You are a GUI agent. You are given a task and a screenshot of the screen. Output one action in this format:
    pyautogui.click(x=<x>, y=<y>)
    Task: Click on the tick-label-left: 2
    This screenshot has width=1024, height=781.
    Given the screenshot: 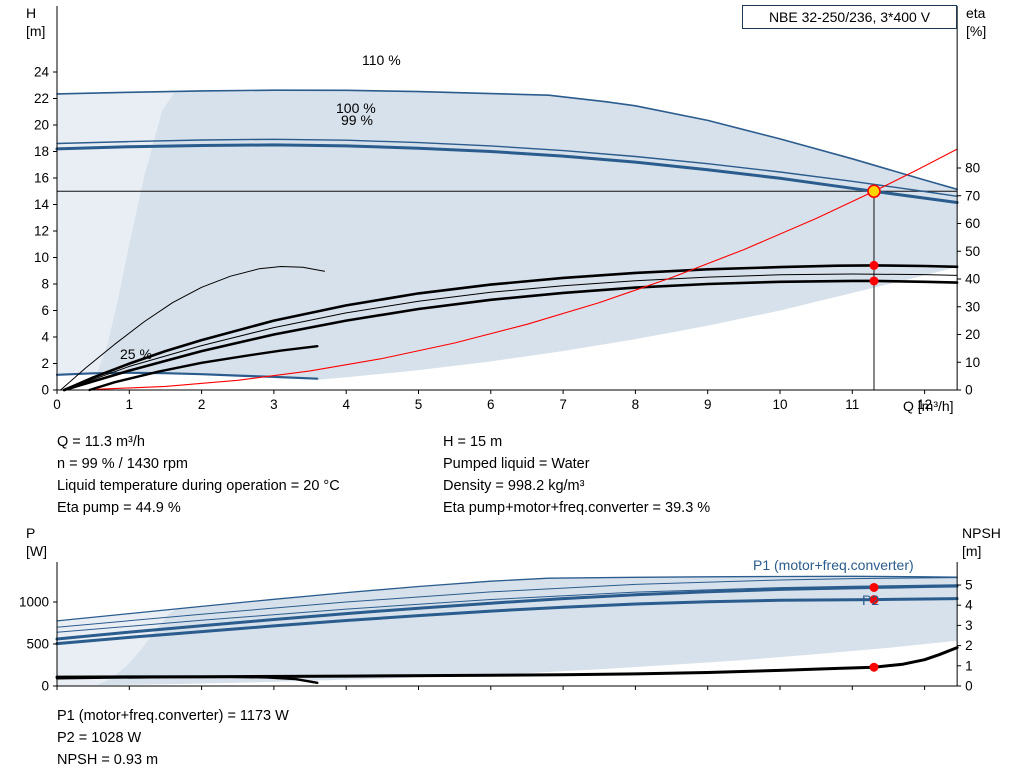 What is the action you would take?
    pyautogui.click(x=45, y=363)
    